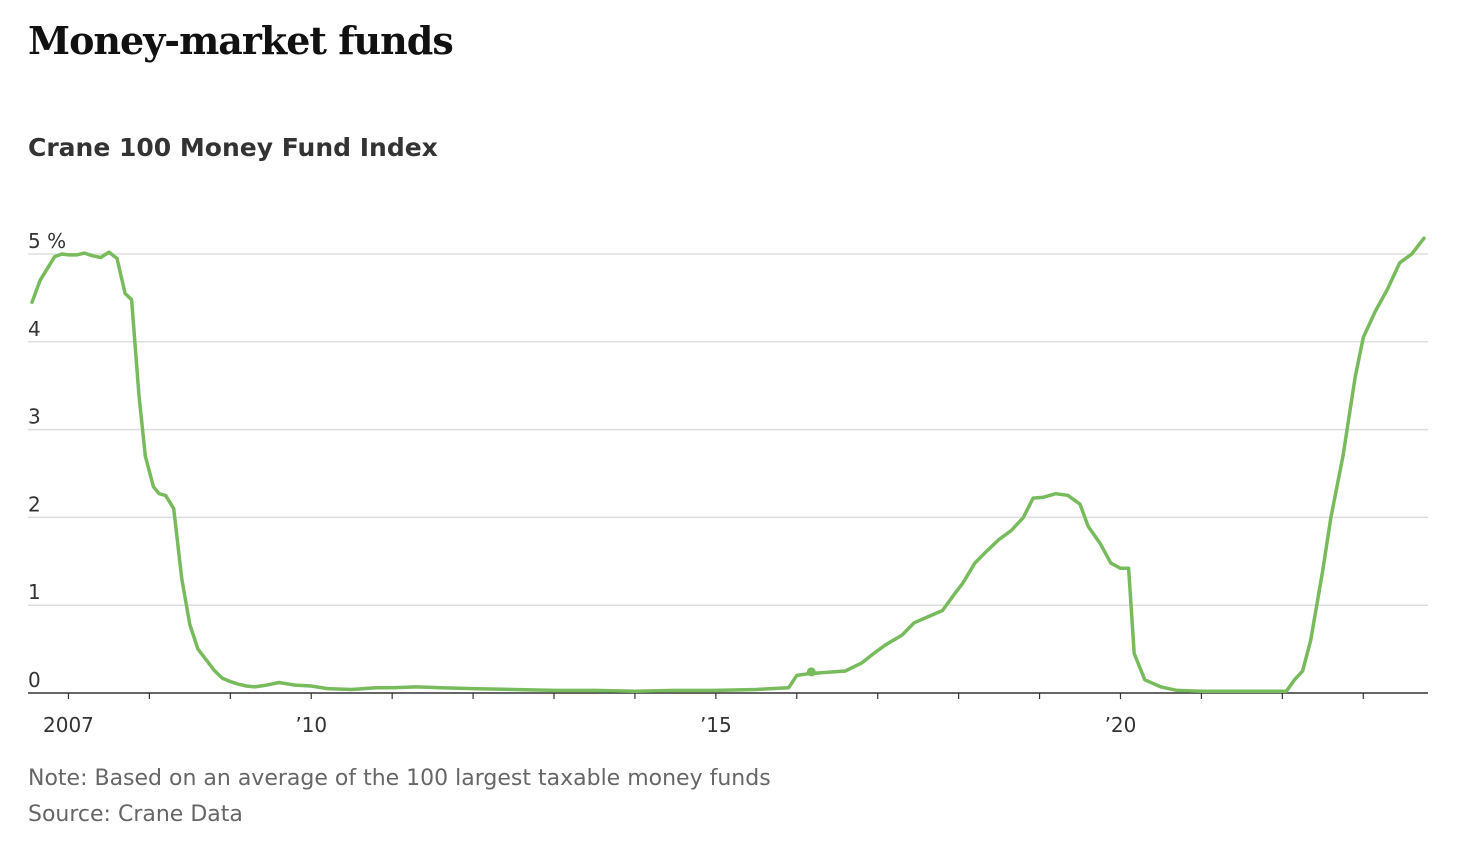 The width and height of the screenshot is (1462, 842). What do you see at coordinates (34, 680) in the screenshot?
I see `y-tick-label-0: 0` at bounding box center [34, 680].